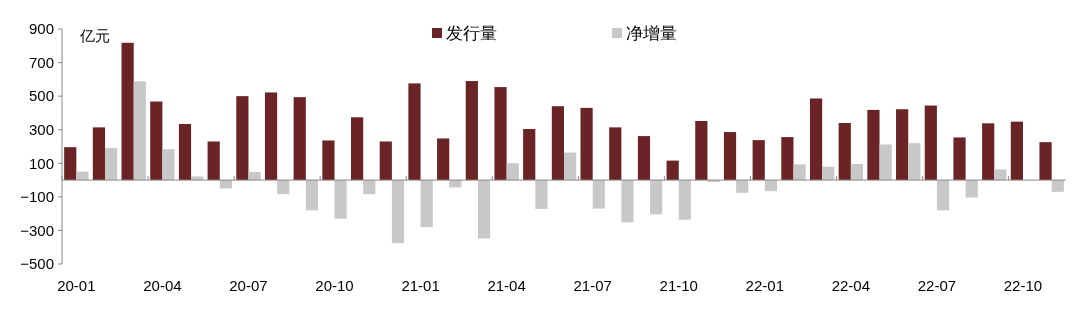 The height and width of the screenshot is (309, 1080). Describe the element at coordinates (937, 285) in the screenshot. I see `x-tick-label: 22-07` at that location.